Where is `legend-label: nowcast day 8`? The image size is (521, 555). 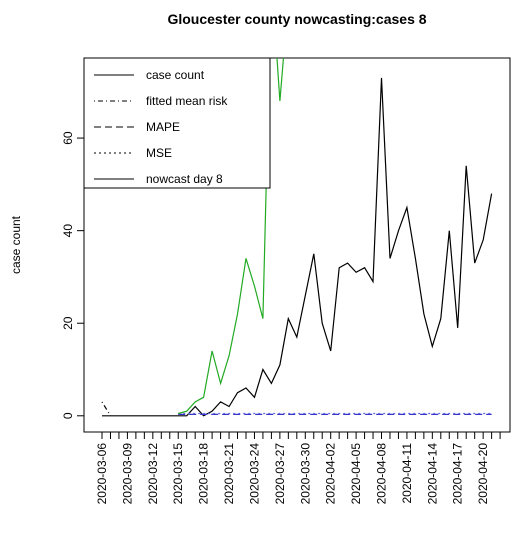 legend-label: nowcast day 8 is located at coordinates (184, 179).